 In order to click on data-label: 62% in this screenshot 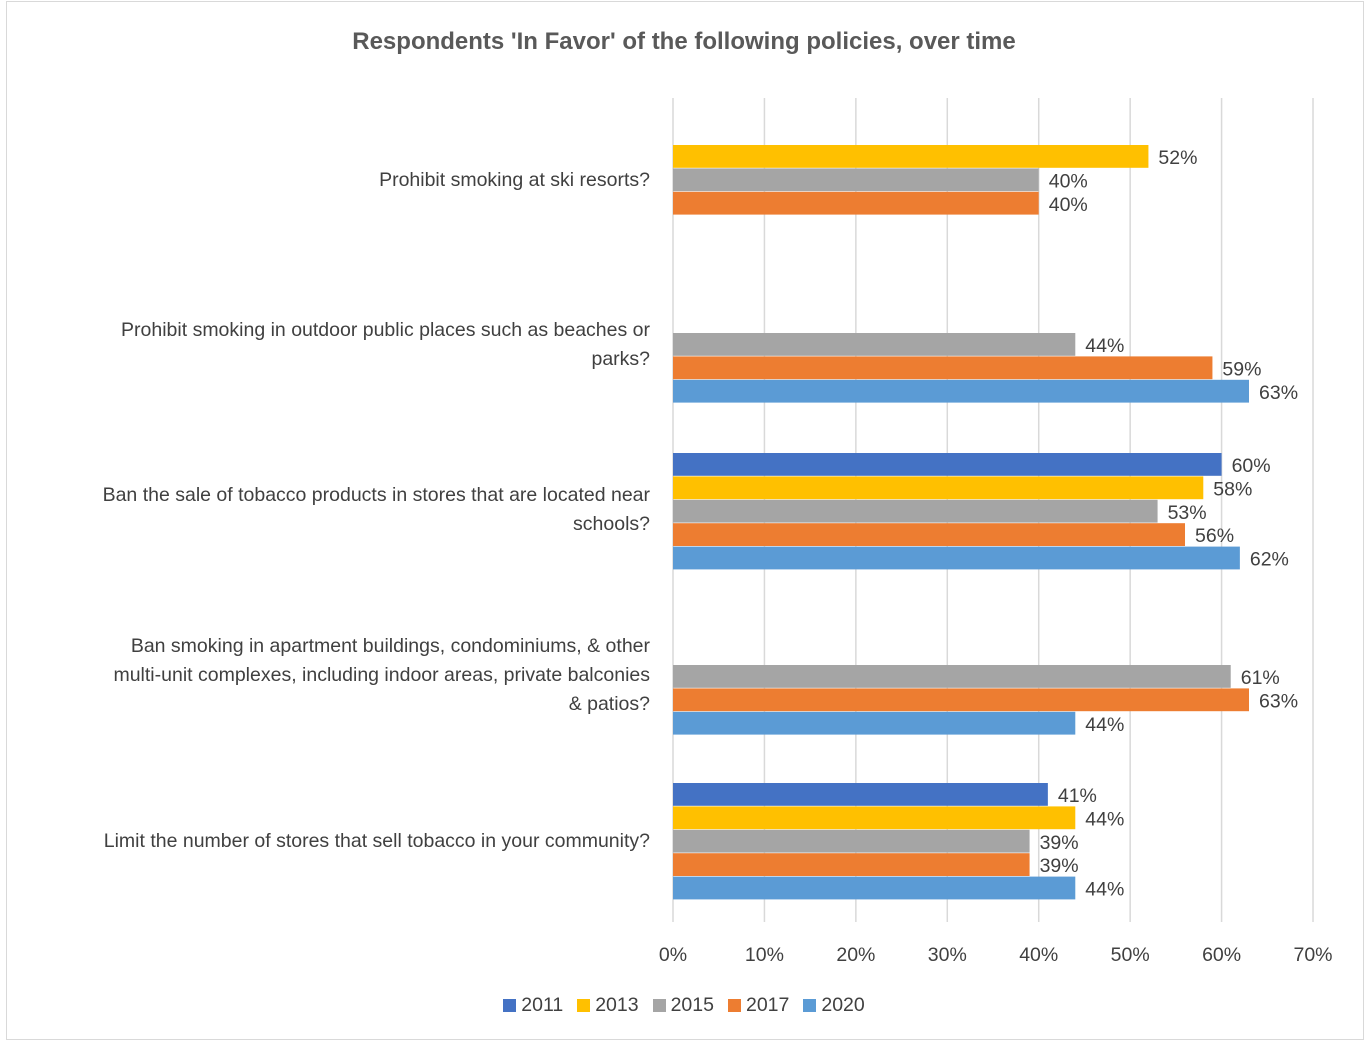, I will do `click(1269, 560)`.